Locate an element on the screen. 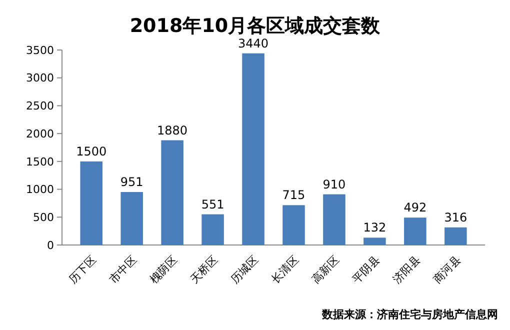 The height and width of the screenshot is (330, 510). x-tick-label: 历下区 is located at coordinates (82, 269).